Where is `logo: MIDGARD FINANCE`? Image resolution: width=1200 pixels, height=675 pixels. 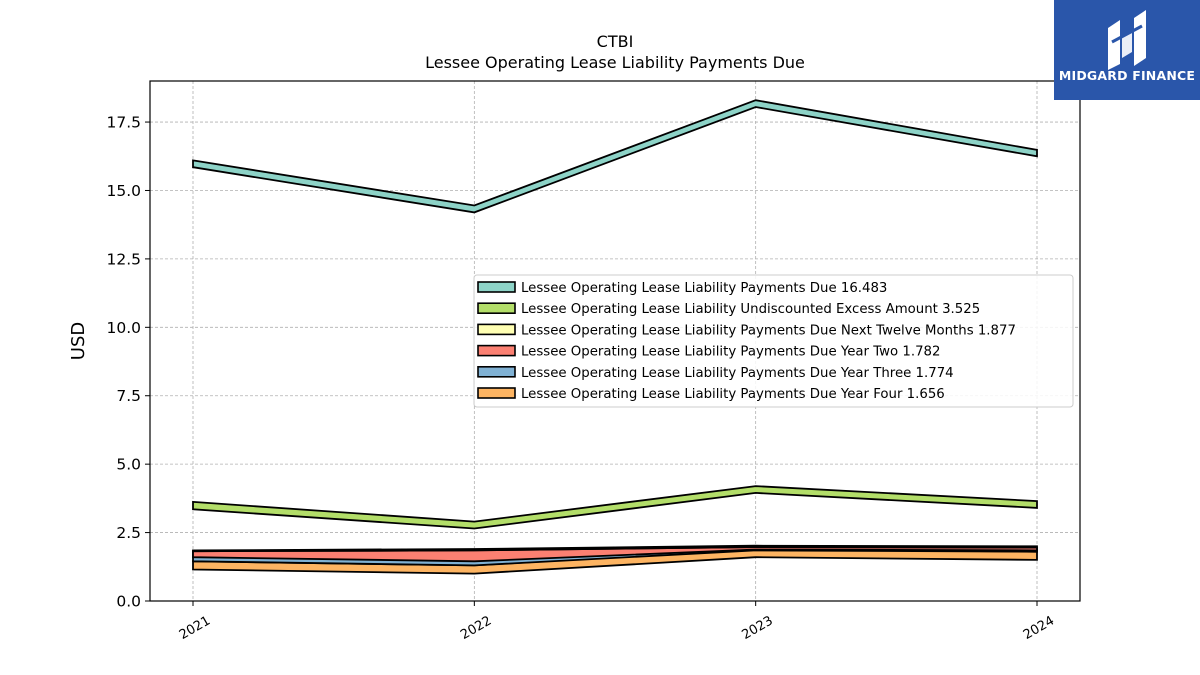
logo: MIDGARD FINANCE is located at coordinates (1127, 50).